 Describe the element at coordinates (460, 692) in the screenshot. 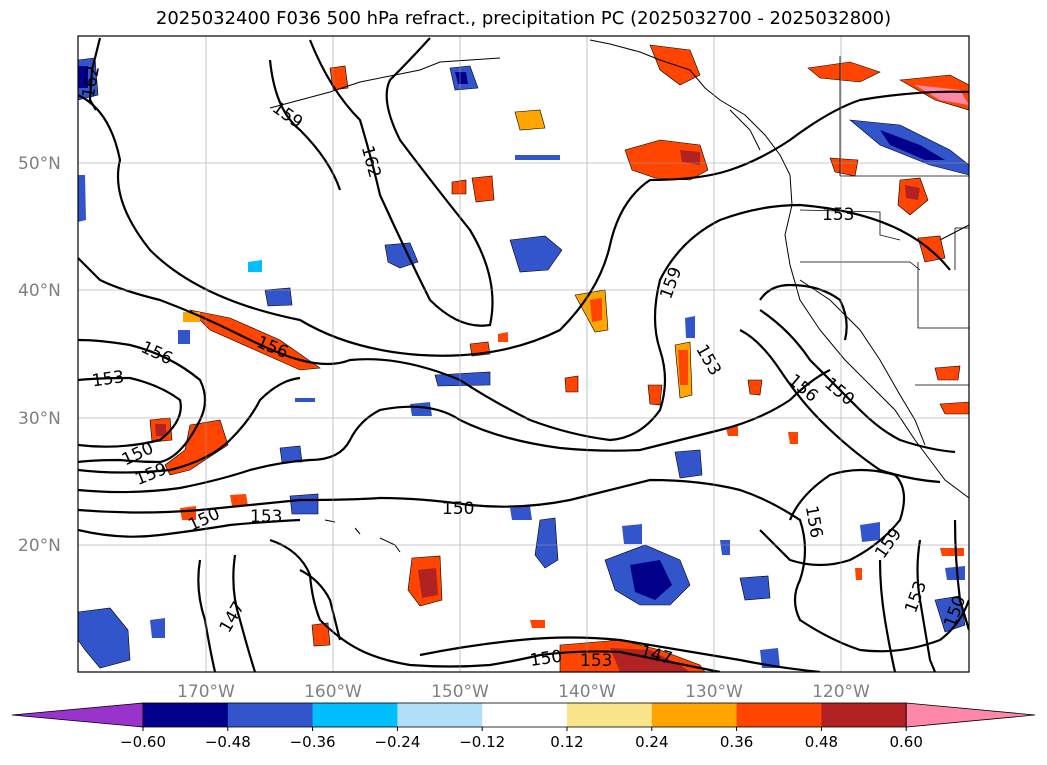

I see `x-tick-label: 150°W` at that location.